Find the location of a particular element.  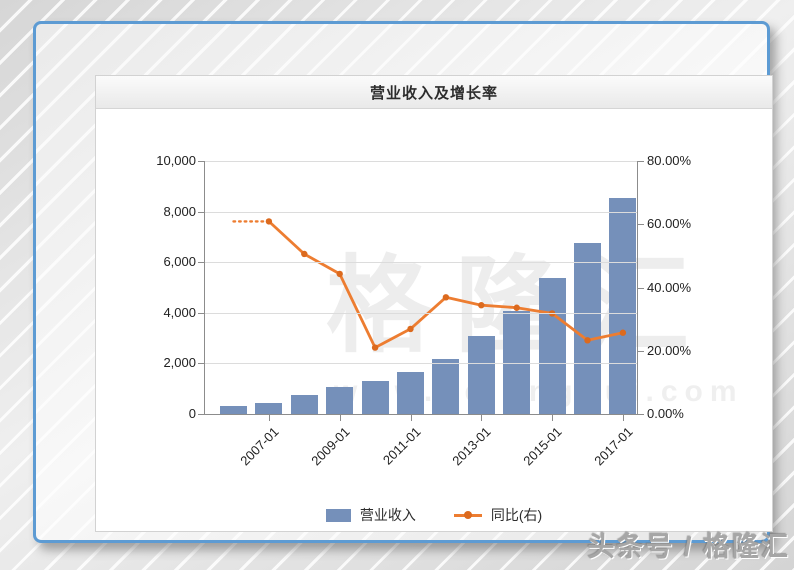

legend: 营业收入 同比(右) is located at coordinates (434, 515).